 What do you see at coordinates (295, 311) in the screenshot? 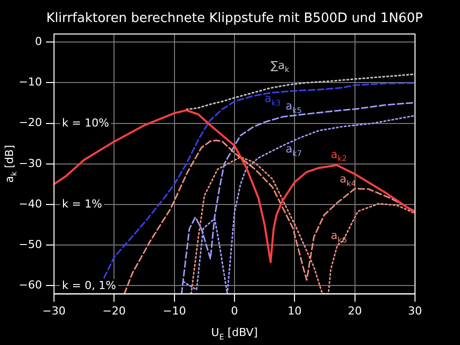
I see `x-tick-label: 10` at bounding box center [295, 311].